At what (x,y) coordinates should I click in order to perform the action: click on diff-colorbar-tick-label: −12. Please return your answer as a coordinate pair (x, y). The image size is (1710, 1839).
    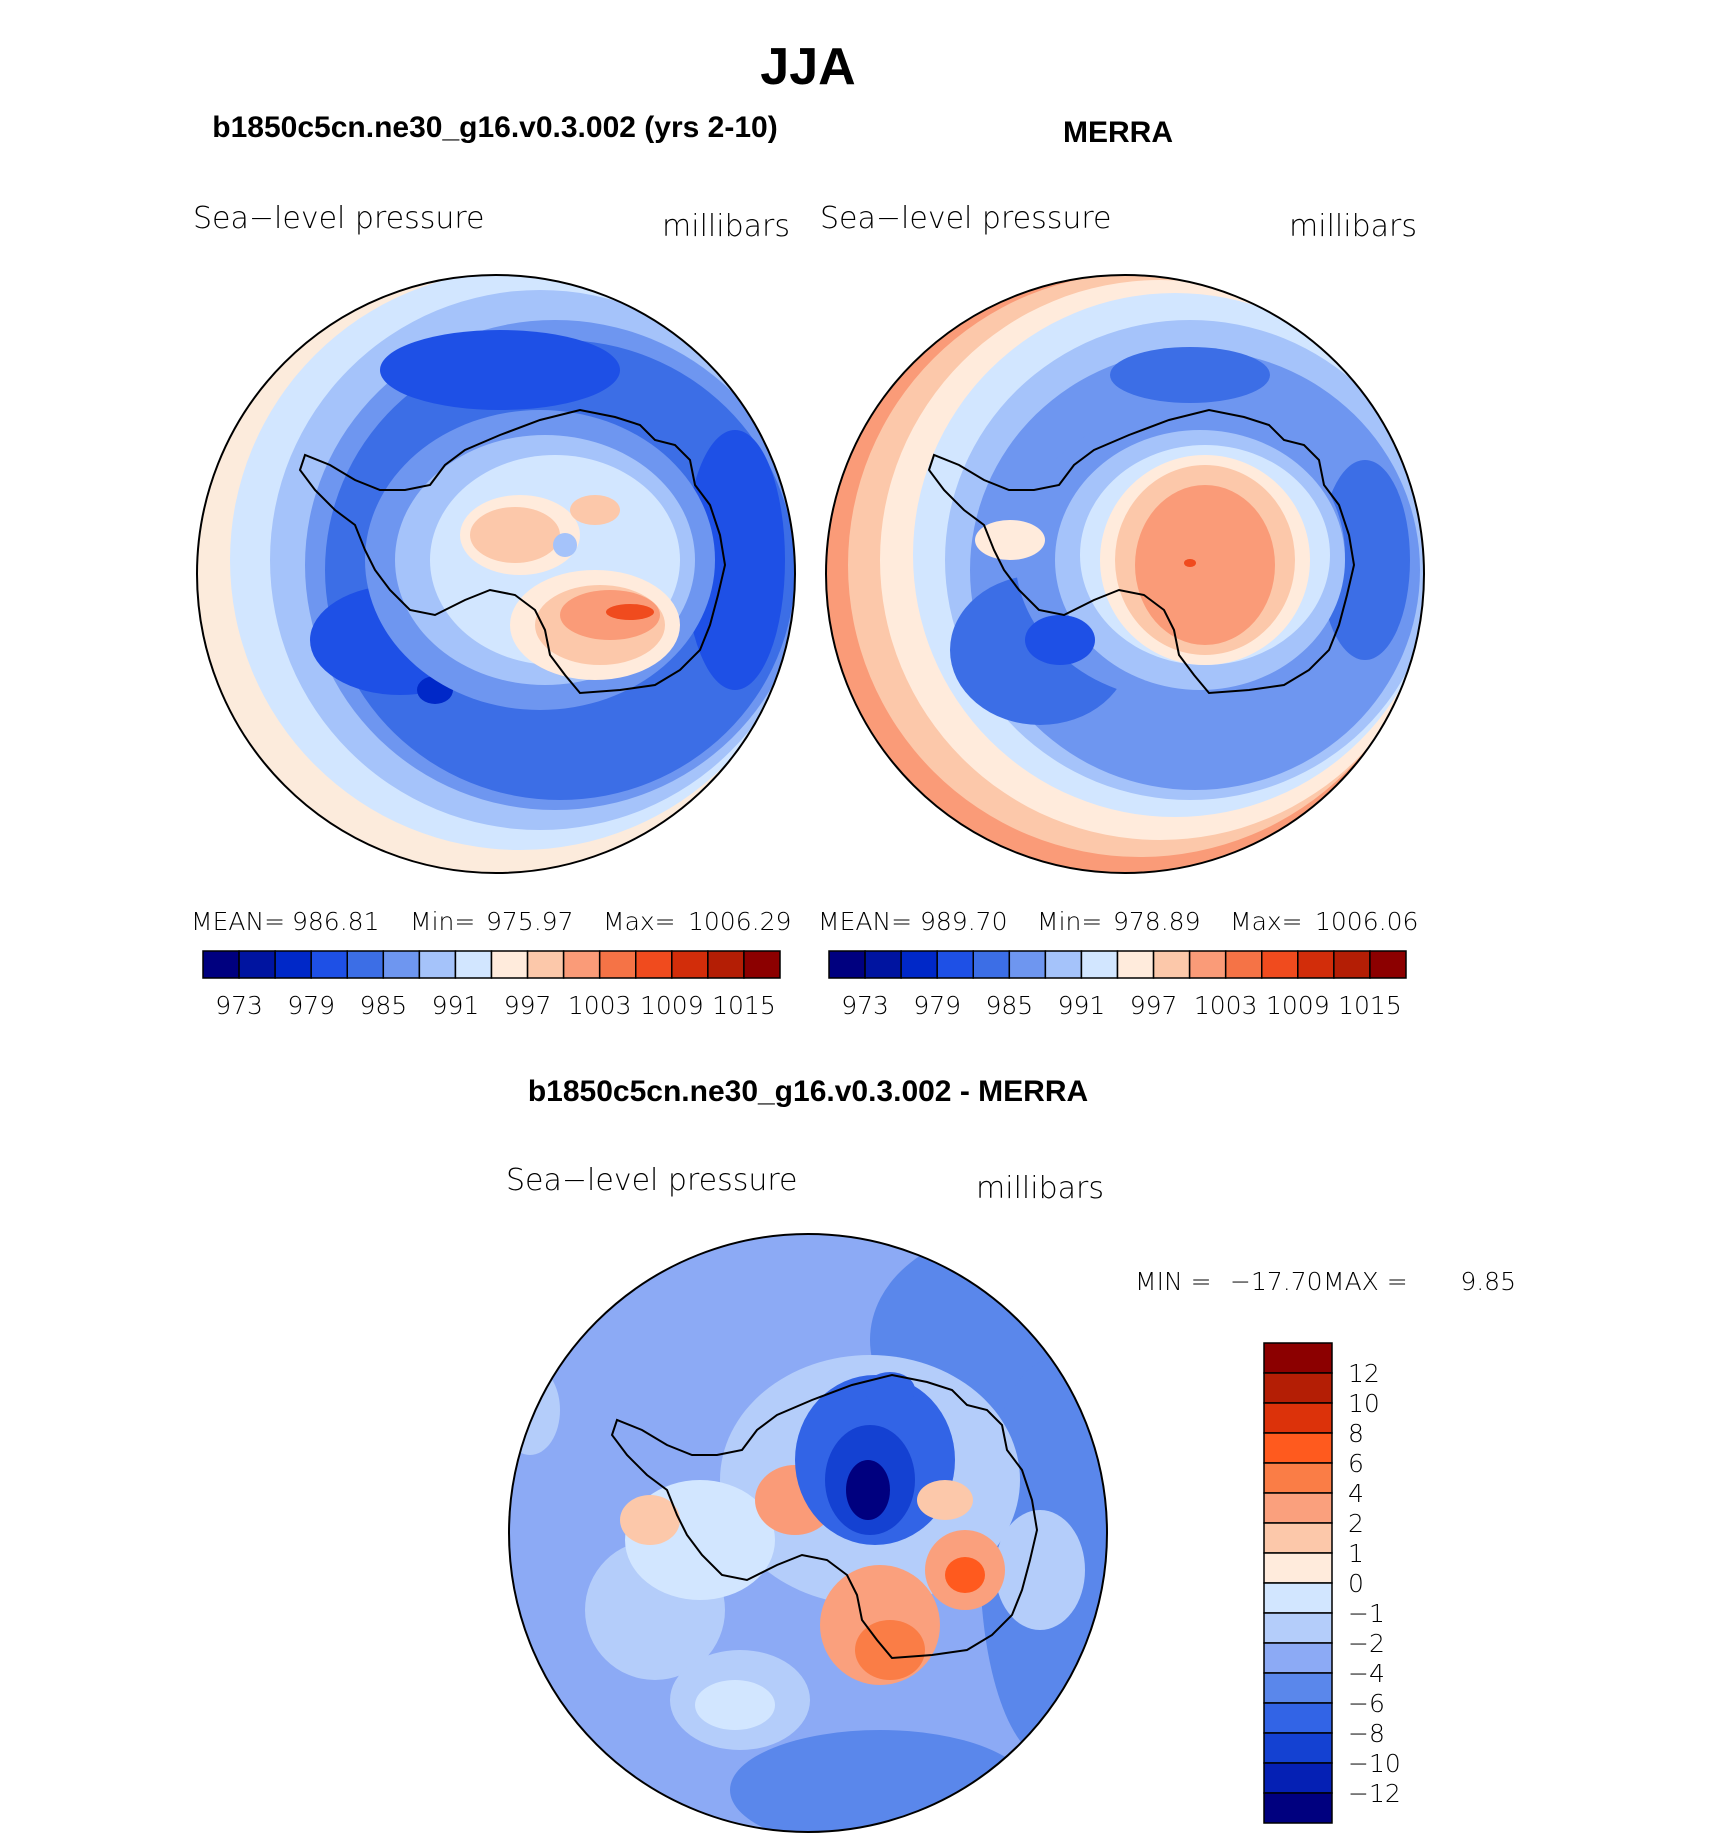
    Looking at the image, I should click on (1374, 1793).